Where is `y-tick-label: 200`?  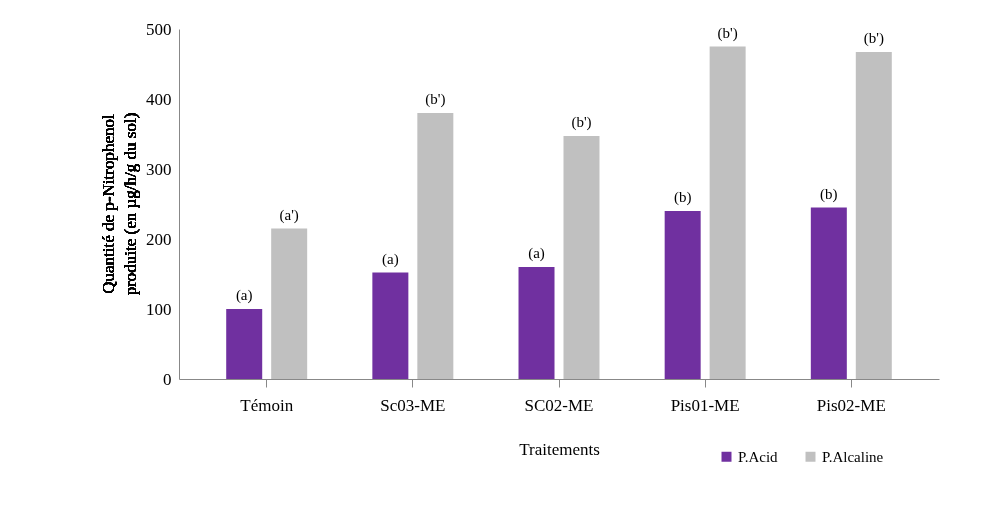 y-tick-label: 200 is located at coordinates (159, 239).